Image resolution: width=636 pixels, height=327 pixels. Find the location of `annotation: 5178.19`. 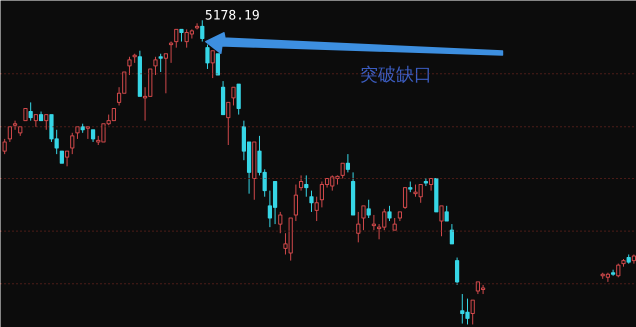

annotation: 5178.19 is located at coordinates (232, 16).